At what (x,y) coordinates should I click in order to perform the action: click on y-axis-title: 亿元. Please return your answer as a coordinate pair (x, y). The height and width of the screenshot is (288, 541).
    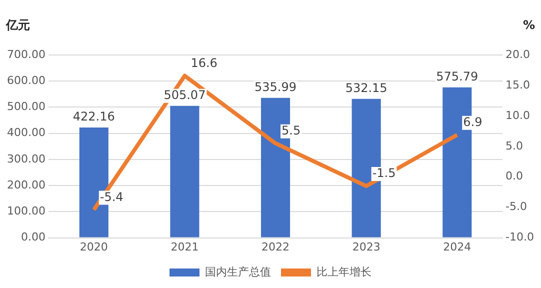
    Looking at the image, I should click on (17, 25).